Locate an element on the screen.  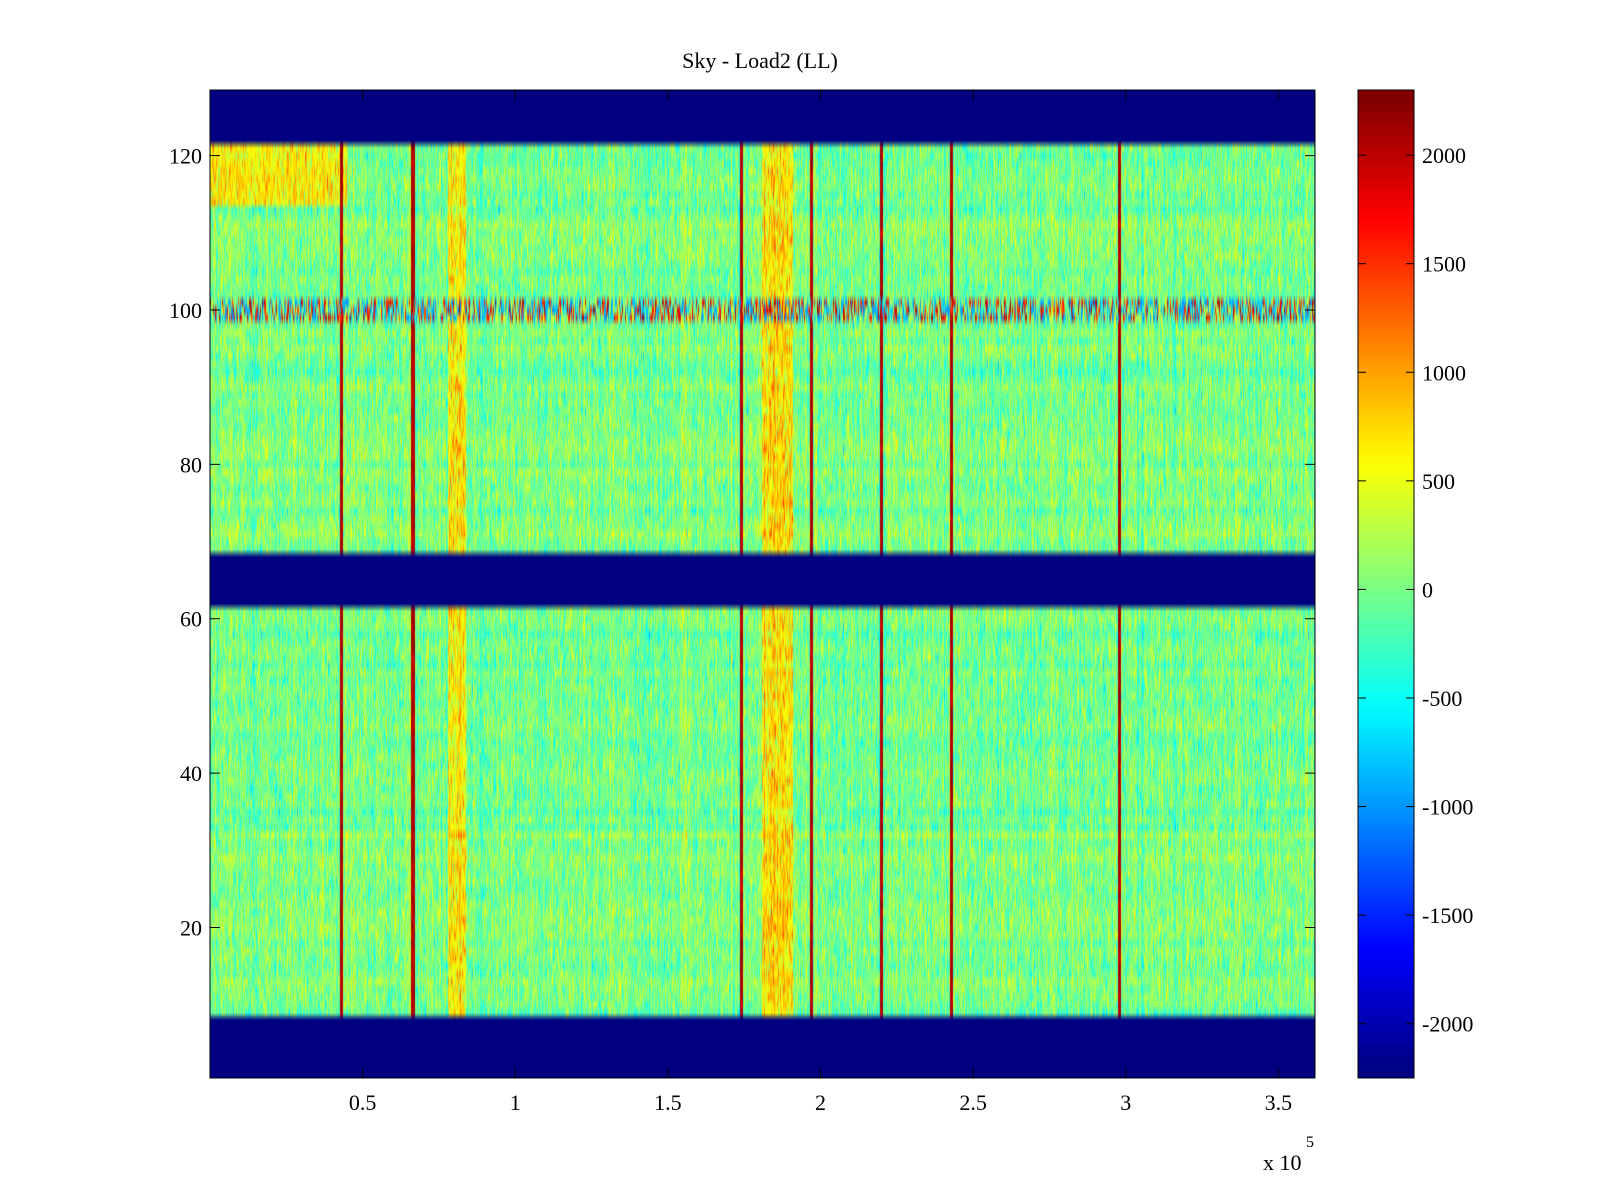
y-tick-label: 120 is located at coordinates (185, 156).